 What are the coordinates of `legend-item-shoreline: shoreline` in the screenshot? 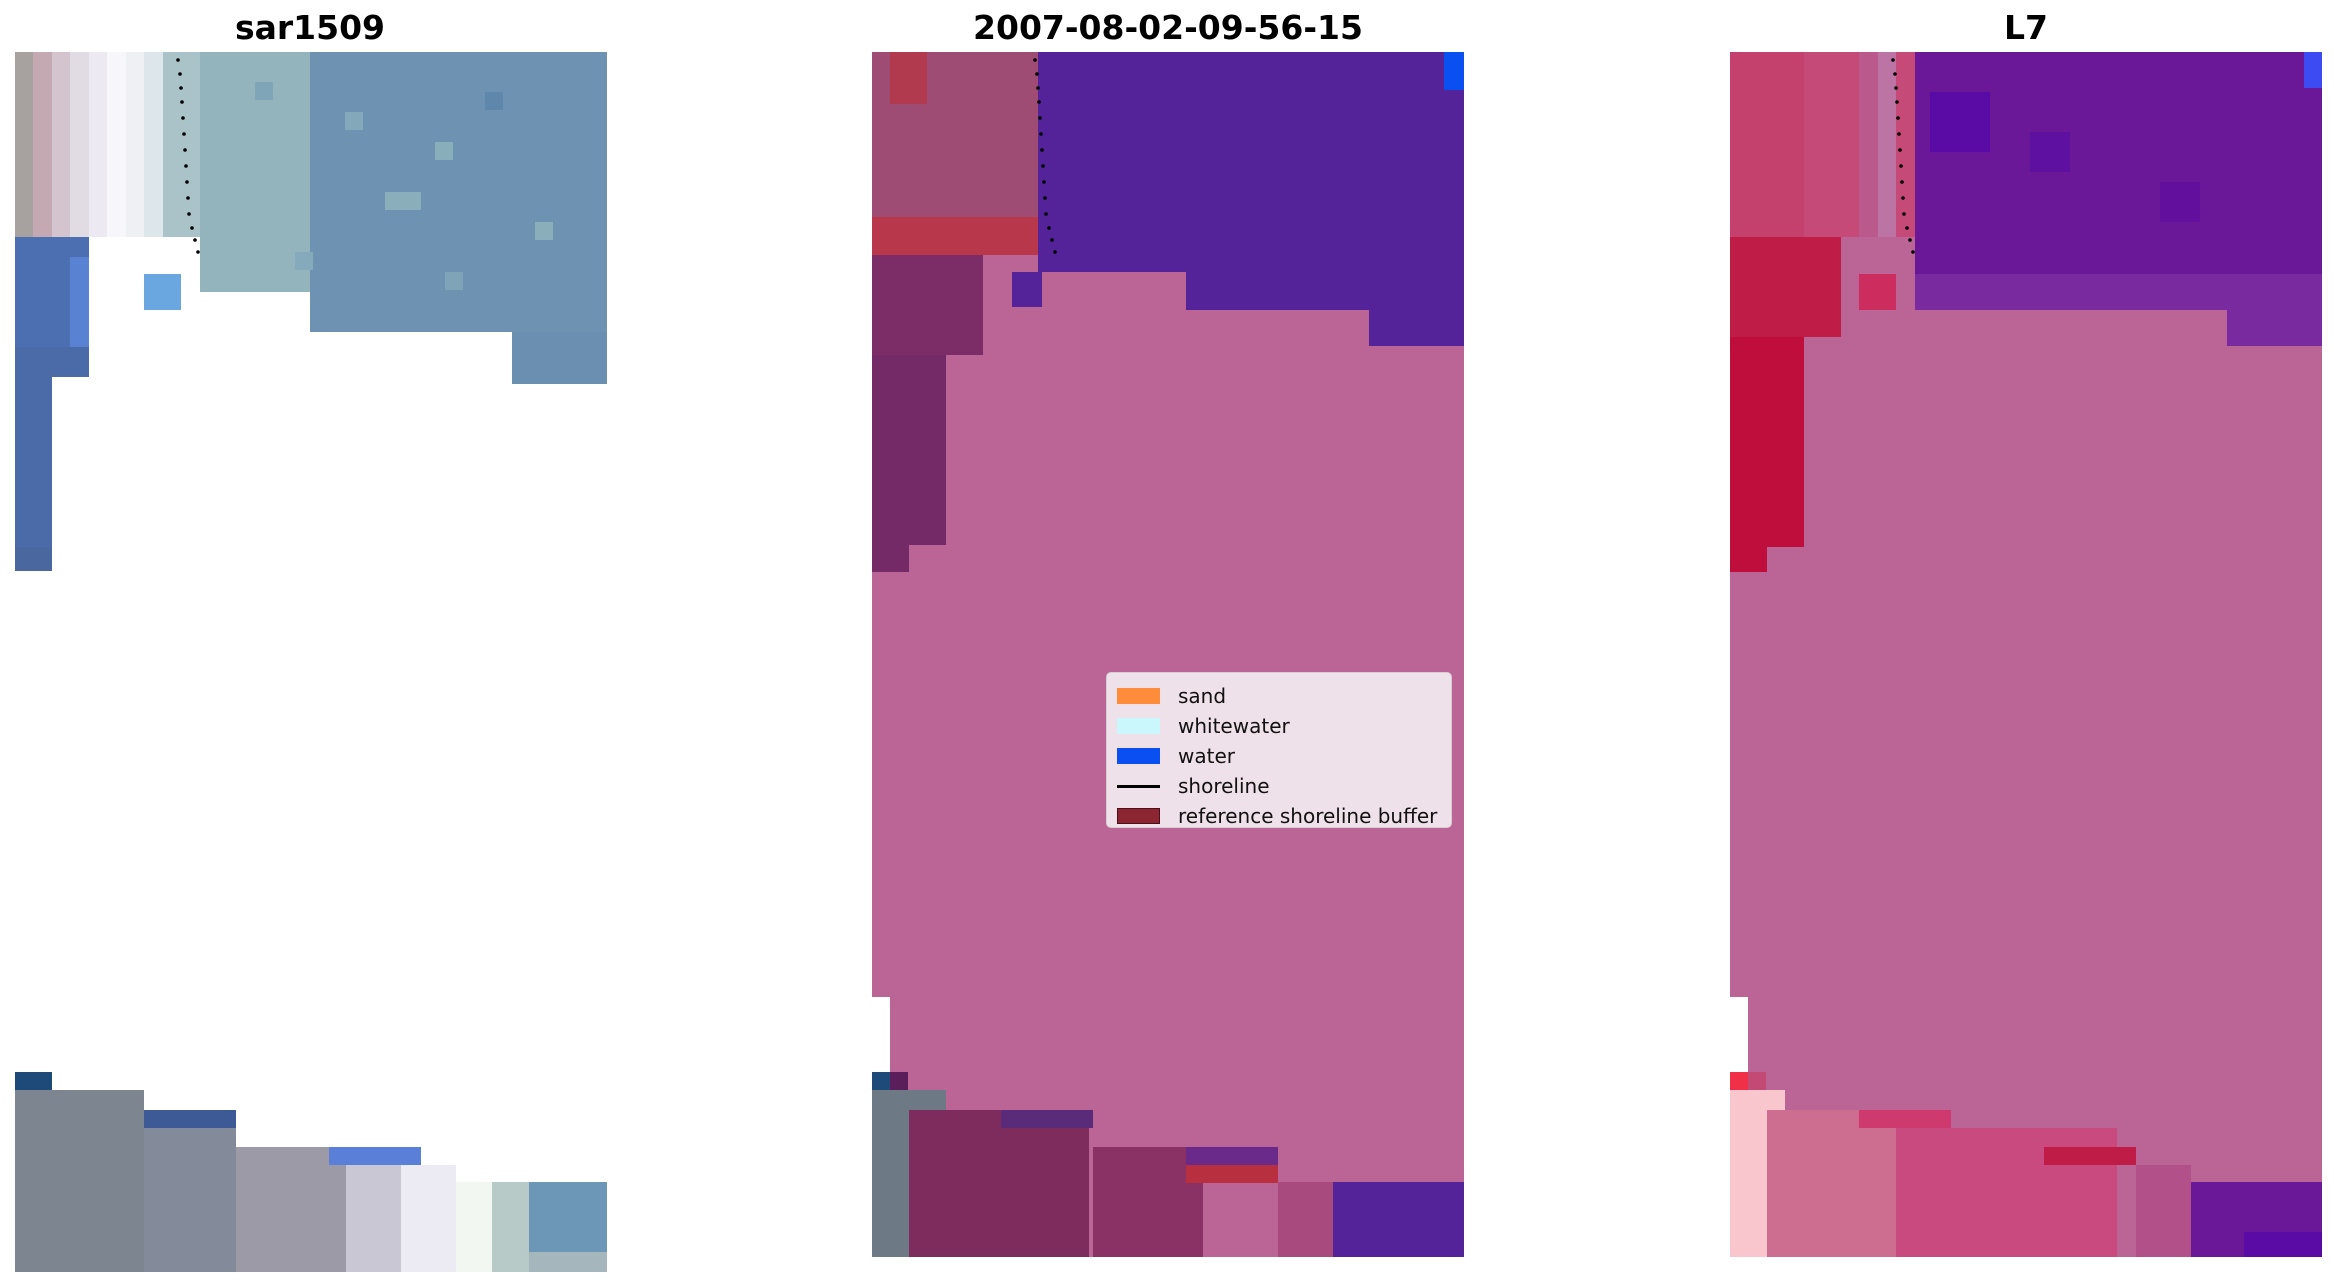 It's located at (1279, 786).